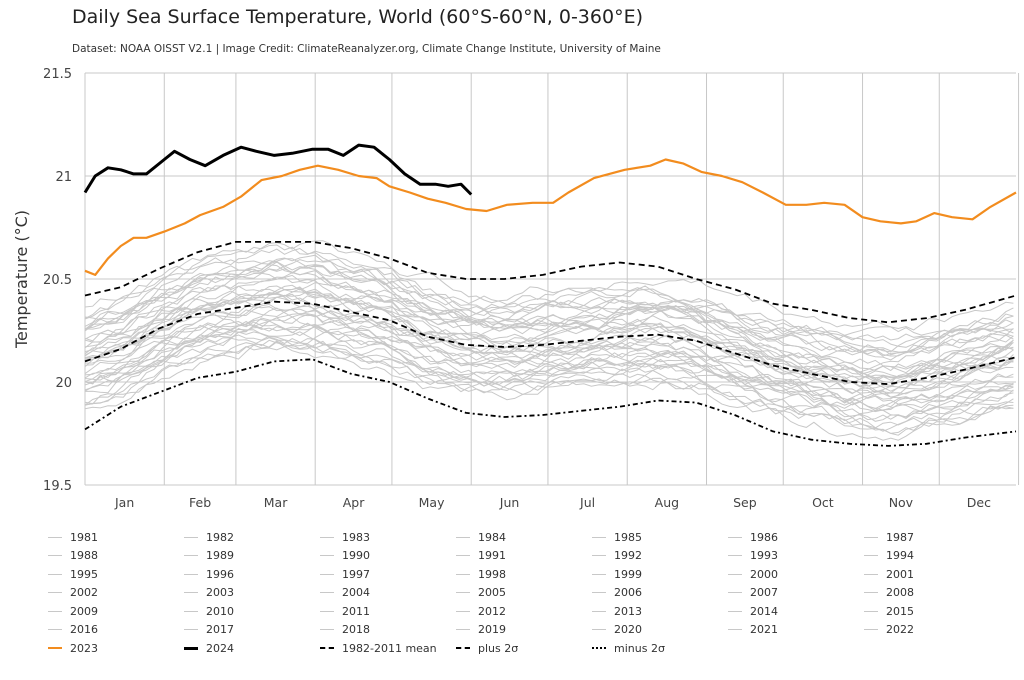 The width and height of the screenshot is (1024, 680). I want to click on legend-item-2024: 2024, so click(209, 648).